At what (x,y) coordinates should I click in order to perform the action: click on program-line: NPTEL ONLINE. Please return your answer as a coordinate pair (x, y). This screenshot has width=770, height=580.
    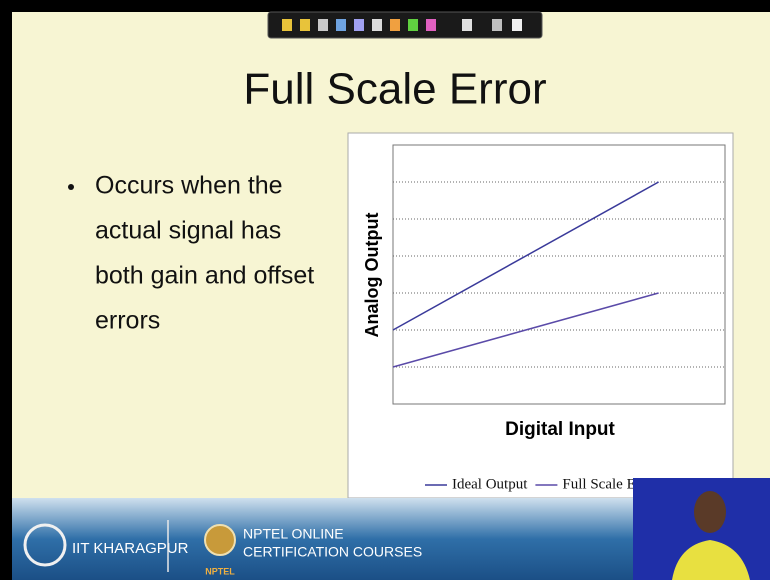
    Looking at the image, I should click on (293, 534).